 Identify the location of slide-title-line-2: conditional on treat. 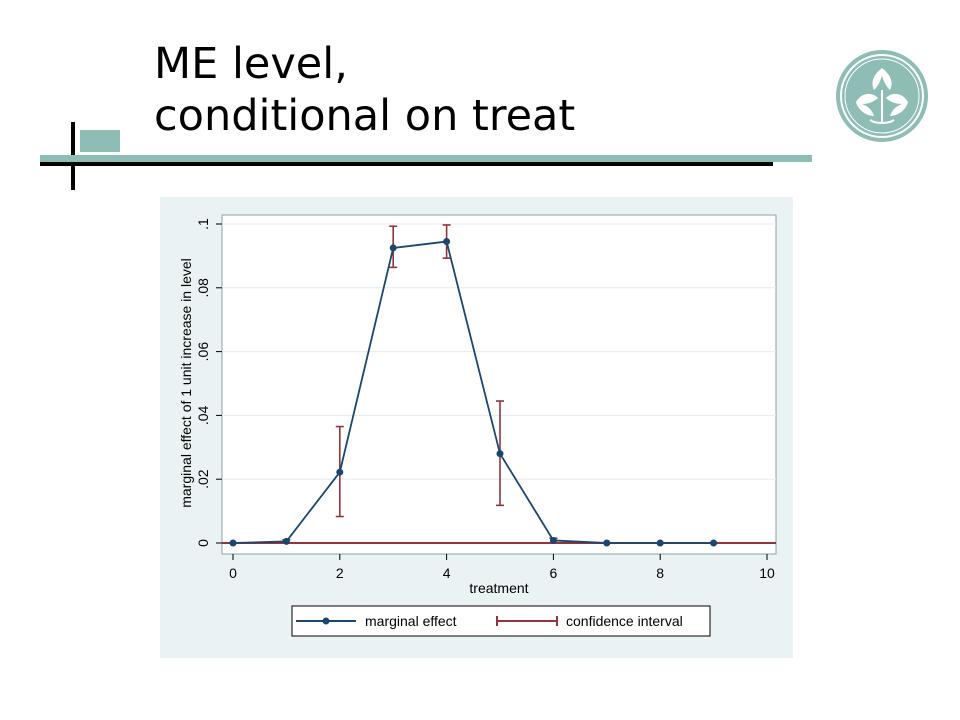
(365, 116).